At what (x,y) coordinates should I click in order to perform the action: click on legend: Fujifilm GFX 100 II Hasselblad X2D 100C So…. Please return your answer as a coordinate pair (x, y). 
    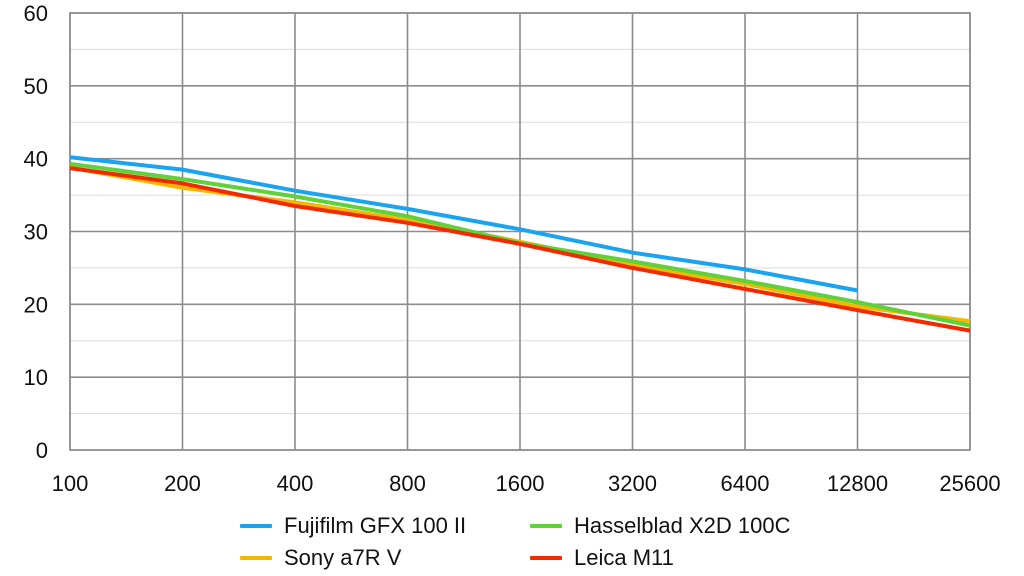
    Looking at the image, I should click on (512, 542).